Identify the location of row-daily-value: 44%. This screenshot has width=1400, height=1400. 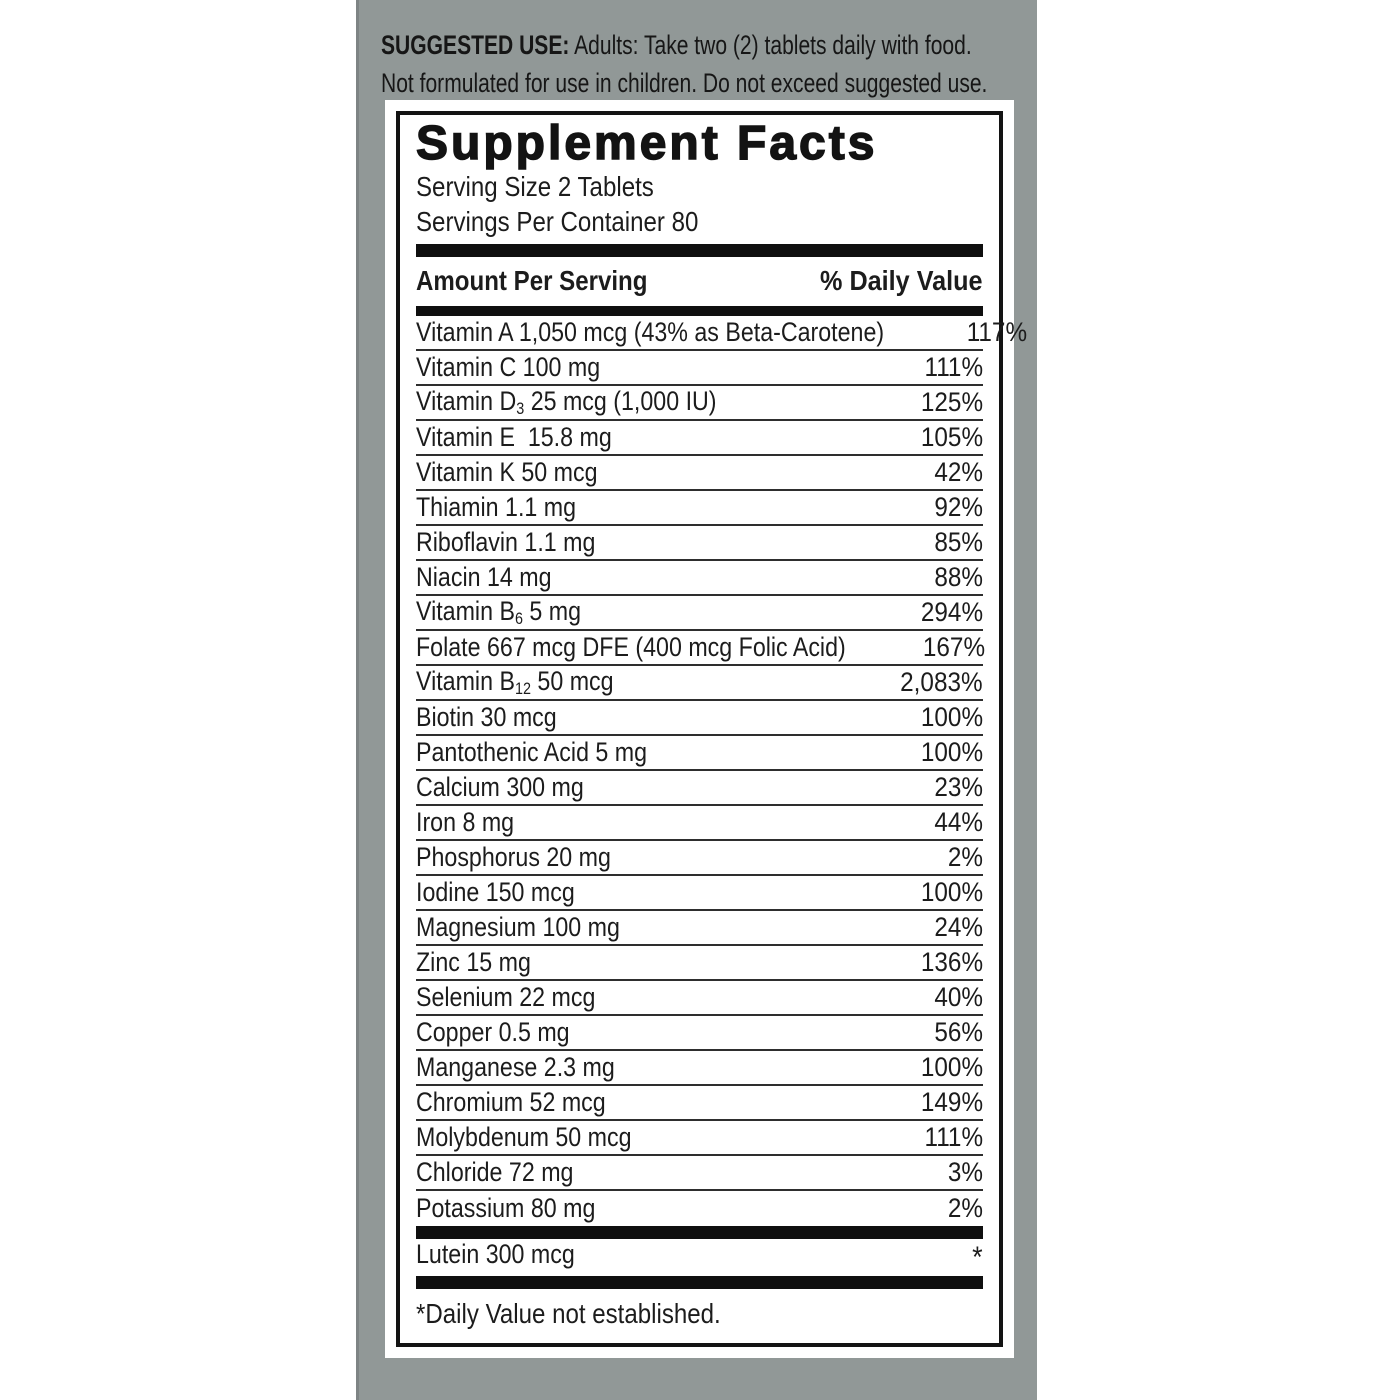
(958, 822).